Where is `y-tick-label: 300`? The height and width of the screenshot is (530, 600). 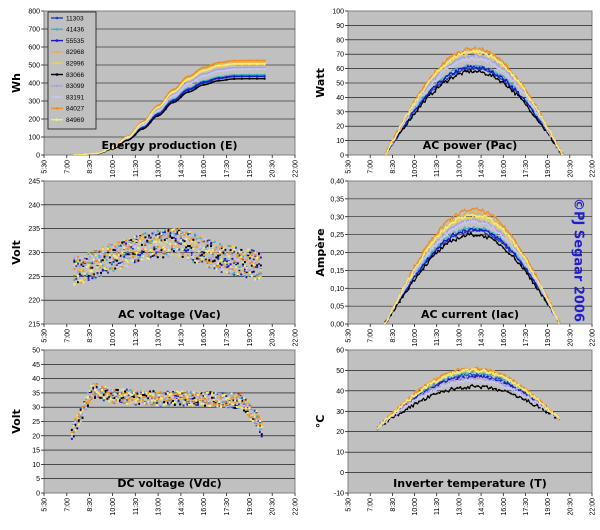
y-tick-label: 300 is located at coordinates (34, 102).